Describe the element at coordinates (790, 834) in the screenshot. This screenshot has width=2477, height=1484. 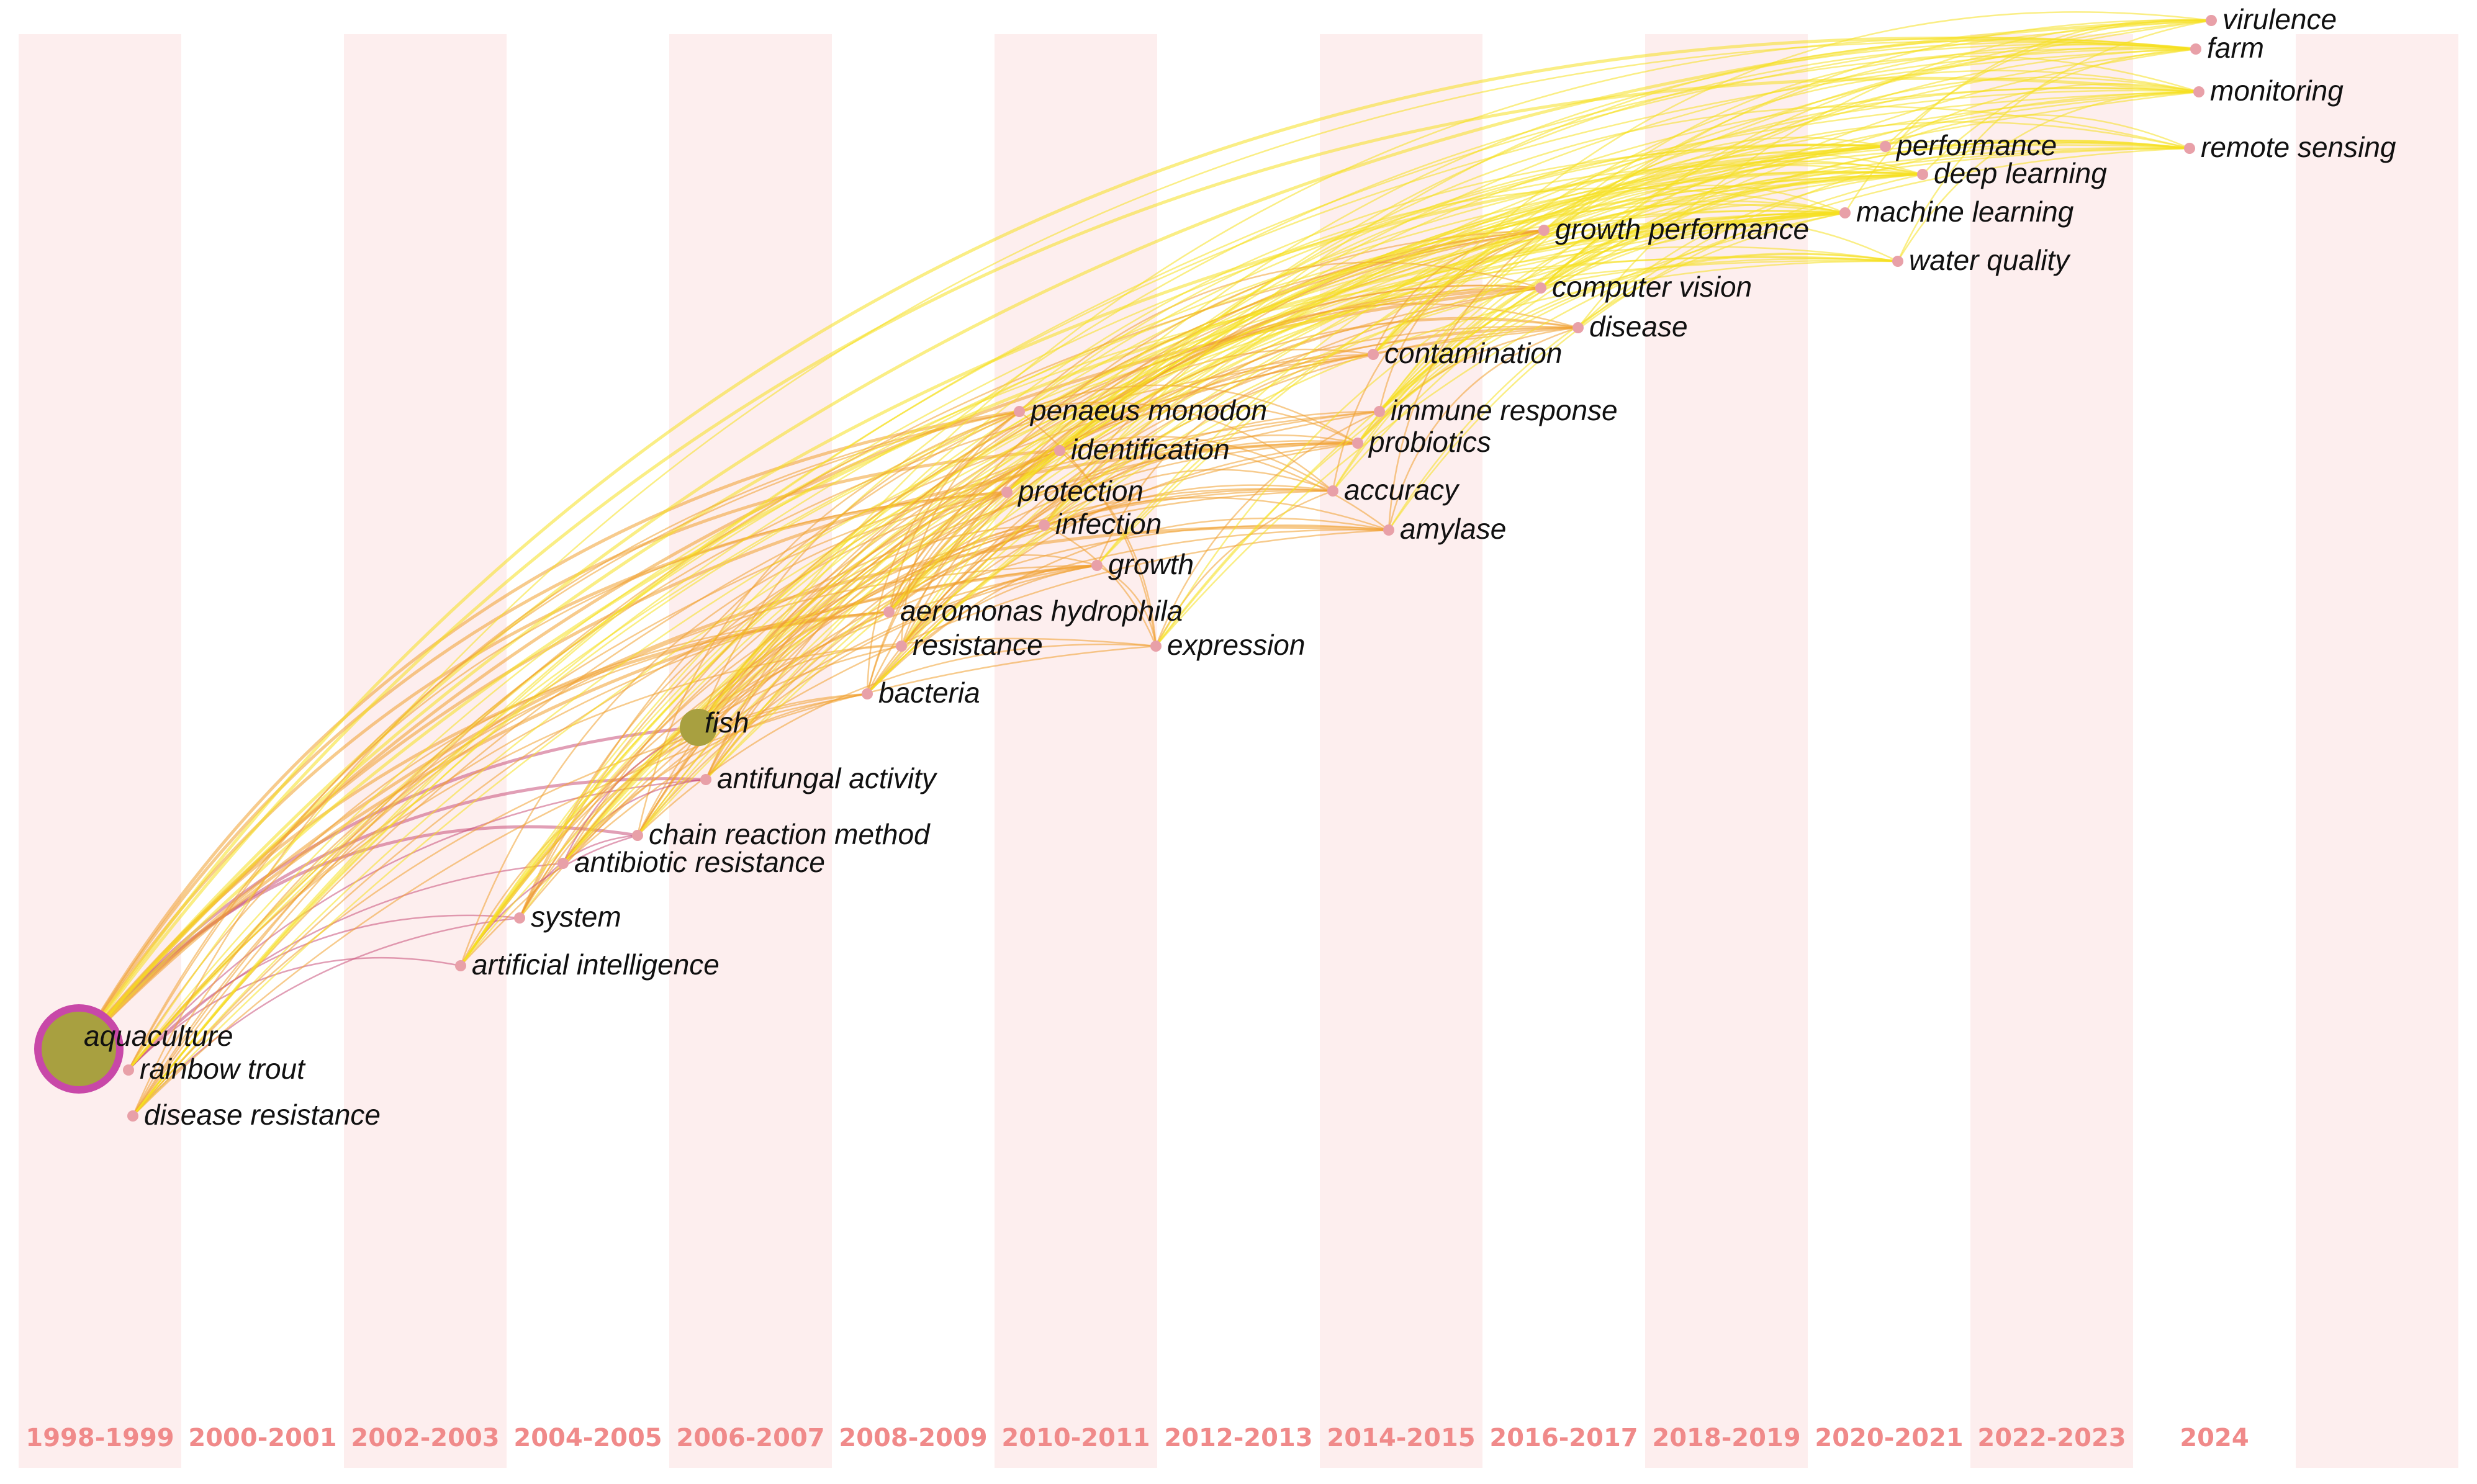
I see `keyword-label-chain-reaction-method: chain reaction method` at that location.